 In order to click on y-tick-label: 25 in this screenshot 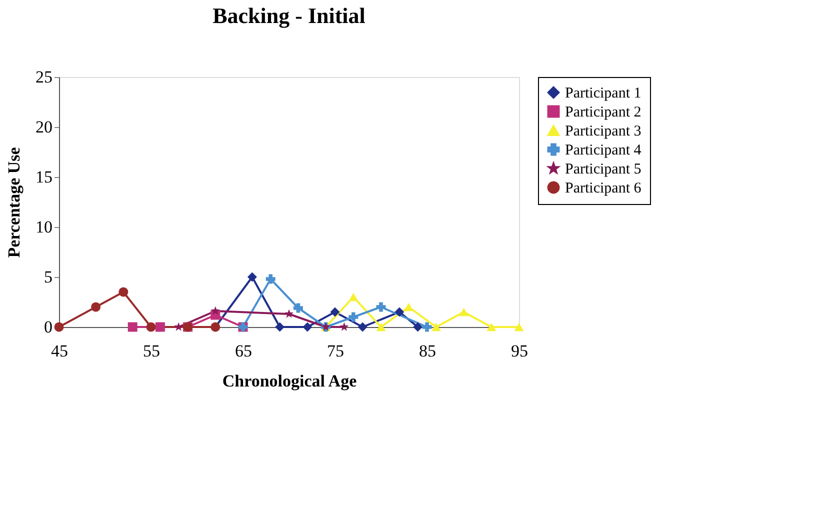, I will do `click(44, 77)`.